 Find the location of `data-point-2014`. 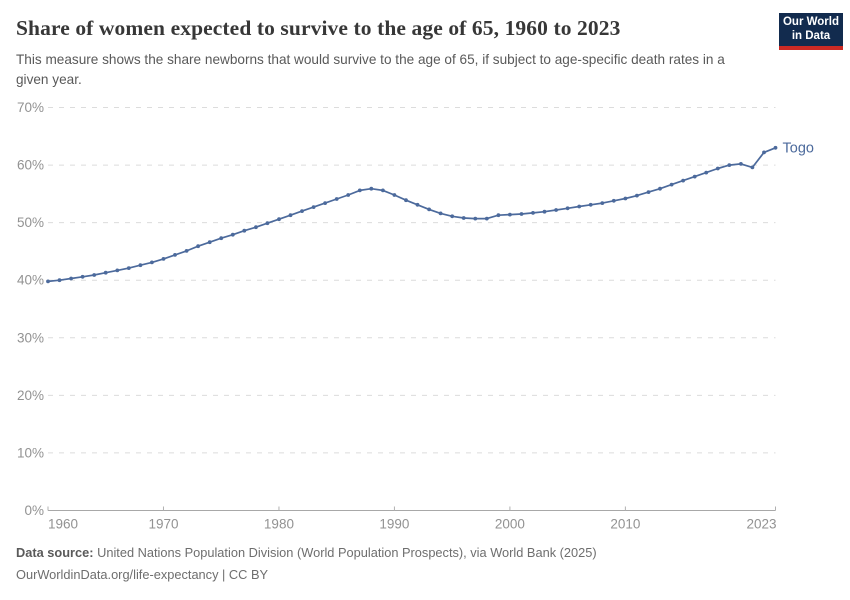

data-point-2014 is located at coordinates (671, 184).